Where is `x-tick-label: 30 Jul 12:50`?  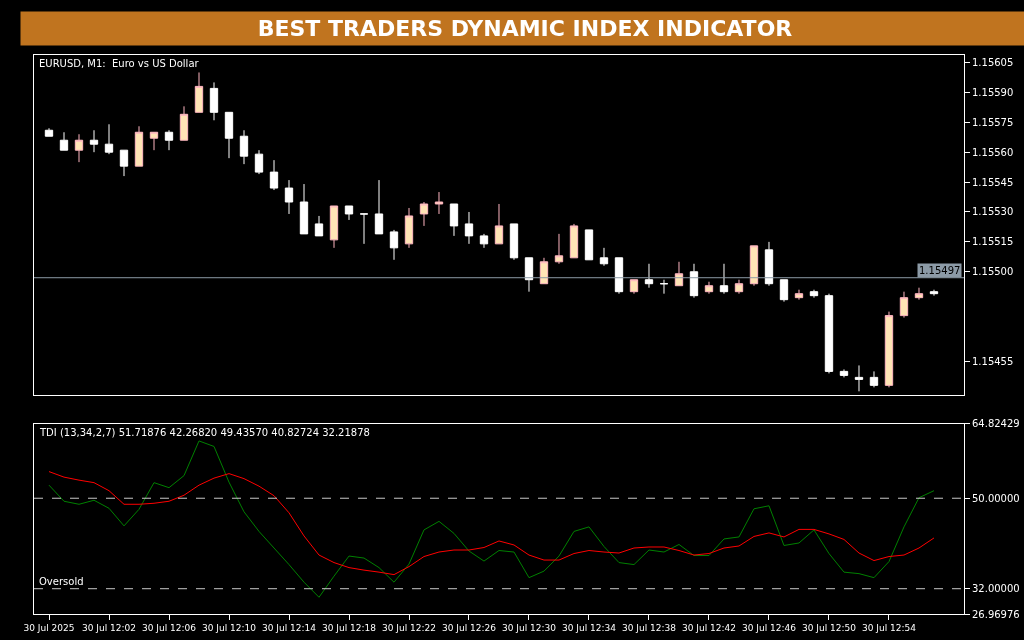
x-tick-label: 30 Jul 12:50 is located at coordinates (829, 627).